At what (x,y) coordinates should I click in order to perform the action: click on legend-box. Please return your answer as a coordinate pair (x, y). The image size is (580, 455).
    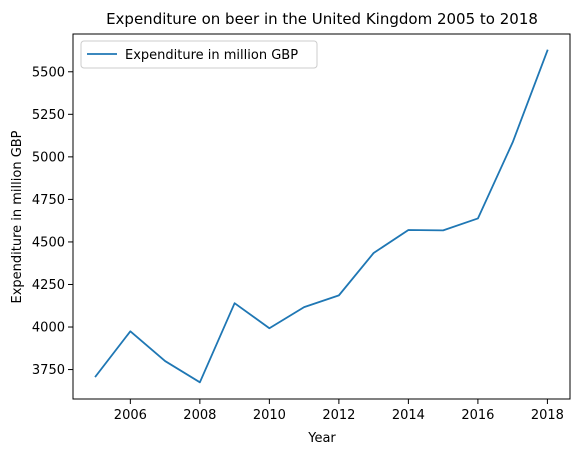
    Looking at the image, I should click on (199, 54).